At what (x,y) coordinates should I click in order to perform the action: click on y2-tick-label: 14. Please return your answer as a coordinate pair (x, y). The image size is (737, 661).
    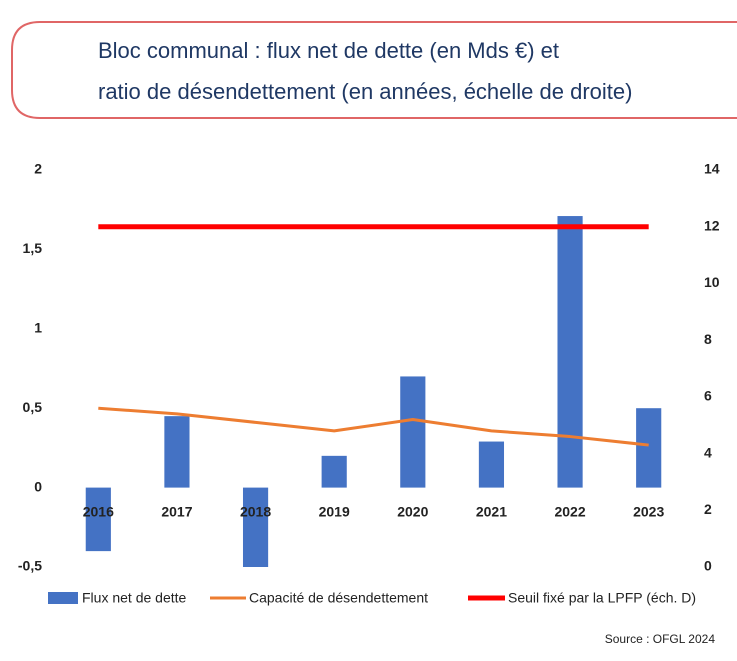
    Looking at the image, I should click on (712, 169).